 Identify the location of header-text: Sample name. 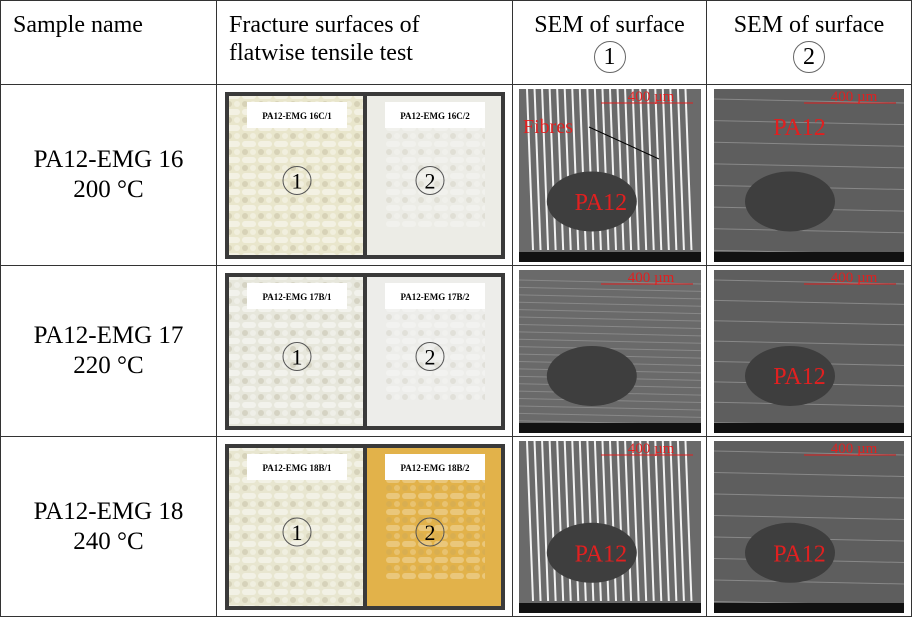
(78, 25).